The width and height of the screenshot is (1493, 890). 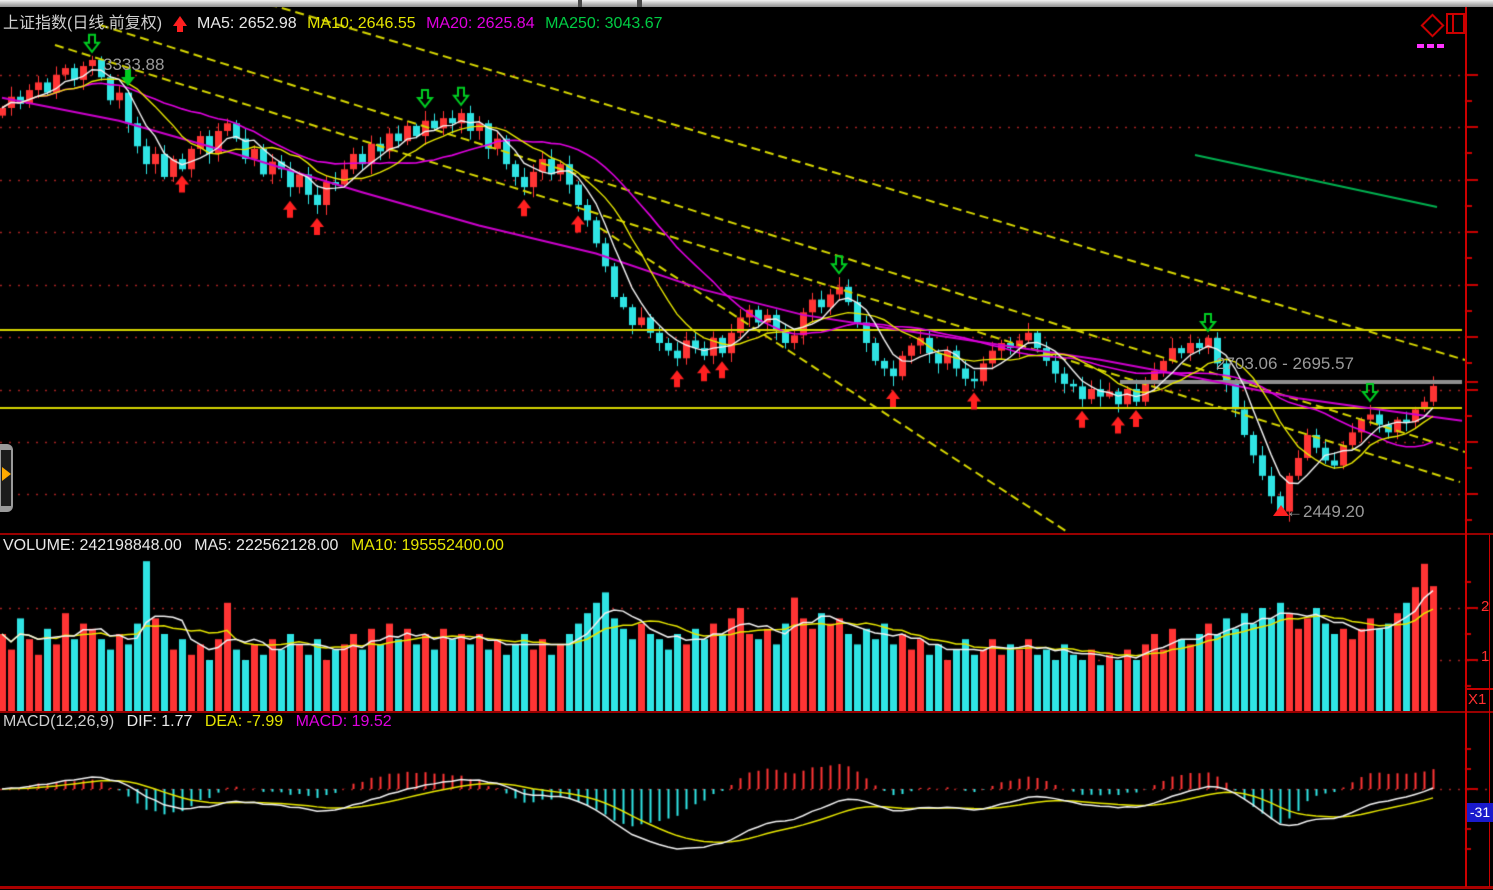 I want to click on ma20-value: MA20: 2625.84, so click(x=480, y=23).